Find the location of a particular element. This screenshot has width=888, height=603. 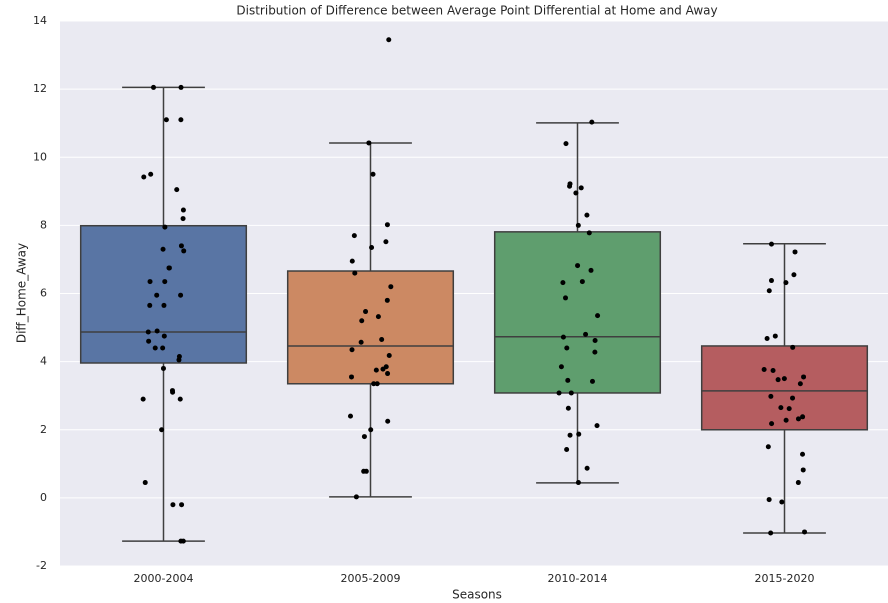

x-axis-label: Seasons is located at coordinates (477, 595).